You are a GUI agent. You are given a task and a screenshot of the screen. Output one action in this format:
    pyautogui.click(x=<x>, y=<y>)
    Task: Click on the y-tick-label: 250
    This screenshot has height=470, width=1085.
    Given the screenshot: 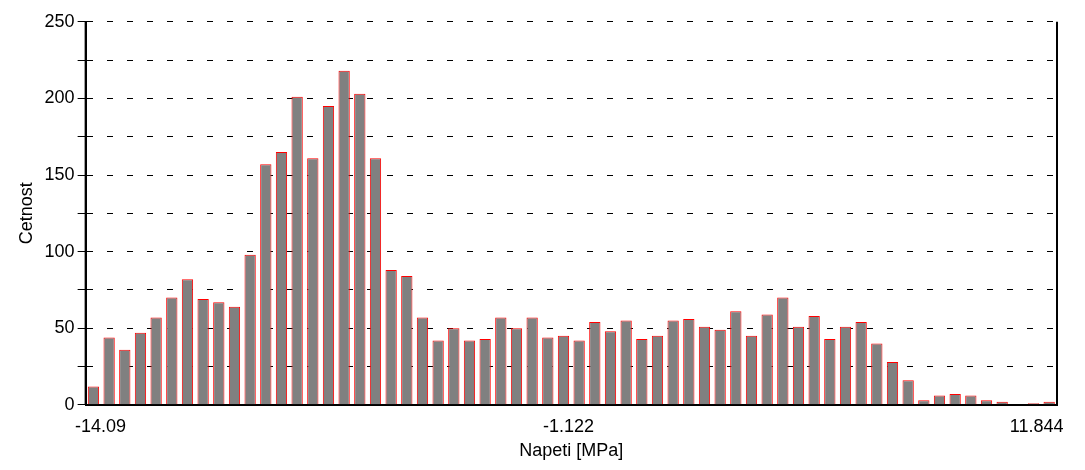 What is the action you would take?
    pyautogui.click(x=59, y=20)
    